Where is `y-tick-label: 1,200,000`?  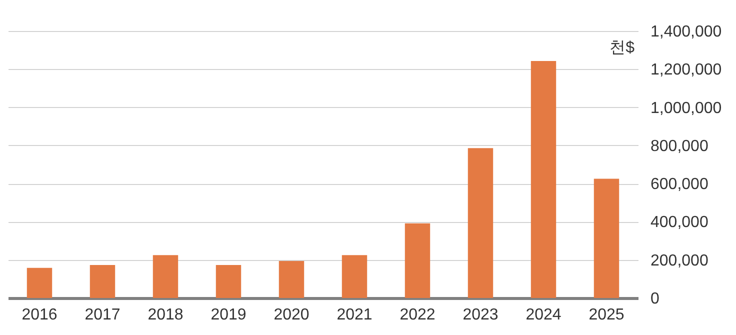
y-tick-label: 1,200,000 is located at coordinates (686, 70).